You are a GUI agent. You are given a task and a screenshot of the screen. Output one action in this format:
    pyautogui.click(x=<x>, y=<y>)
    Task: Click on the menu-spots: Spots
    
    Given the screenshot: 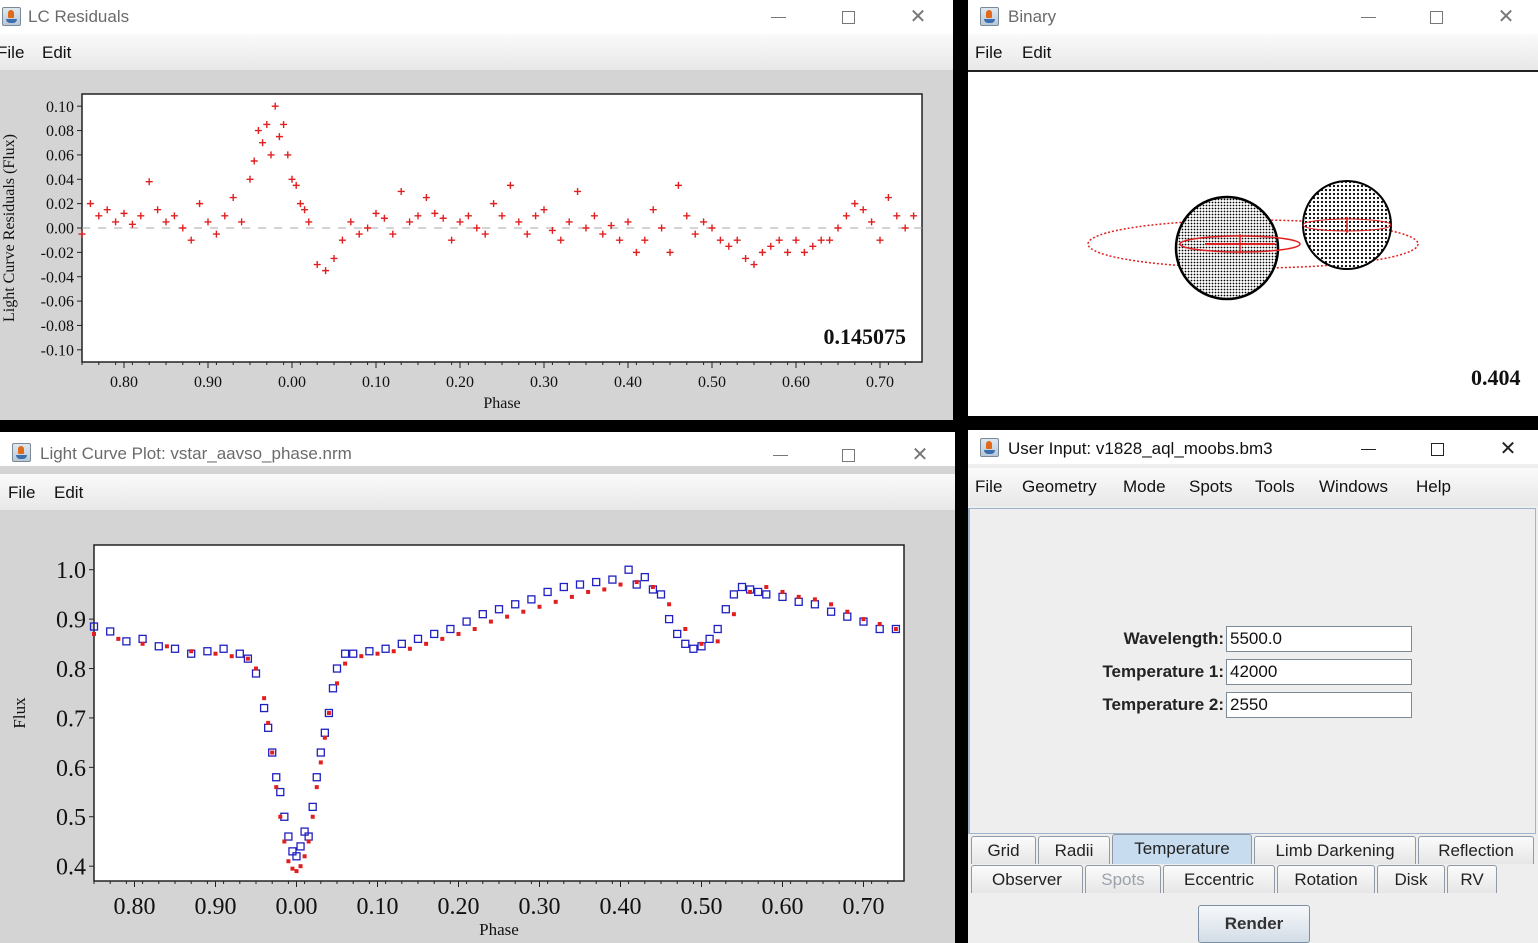 What is the action you would take?
    pyautogui.click(x=1211, y=486)
    